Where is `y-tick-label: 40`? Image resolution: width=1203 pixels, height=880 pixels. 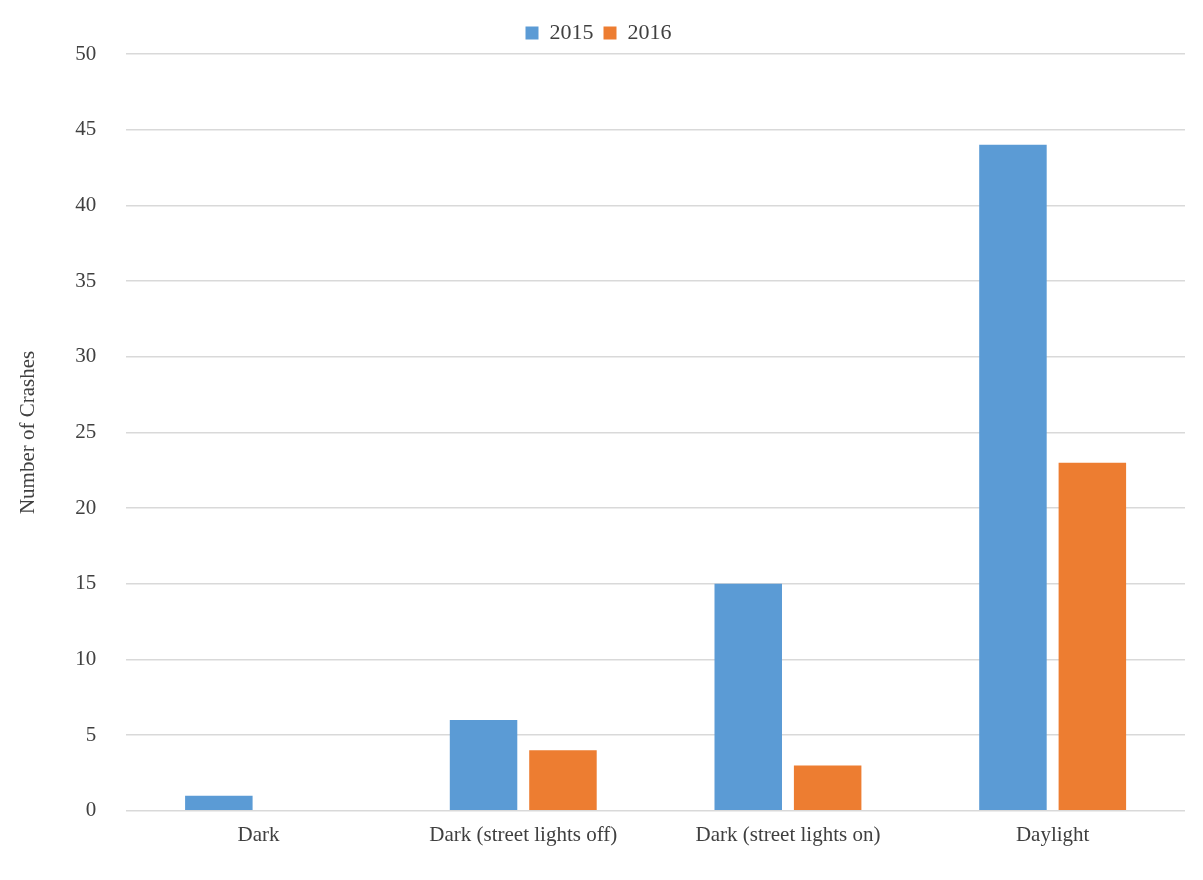
y-tick-label: 40 is located at coordinates (86, 203).